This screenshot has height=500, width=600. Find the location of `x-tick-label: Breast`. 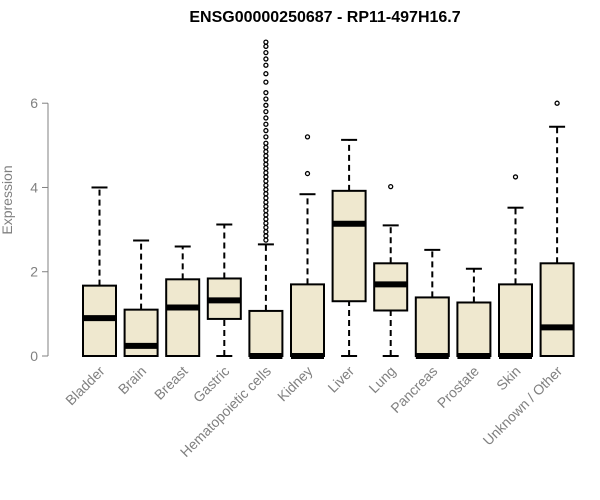

x-tick-label: Breast is located at coordinates (171, 383).